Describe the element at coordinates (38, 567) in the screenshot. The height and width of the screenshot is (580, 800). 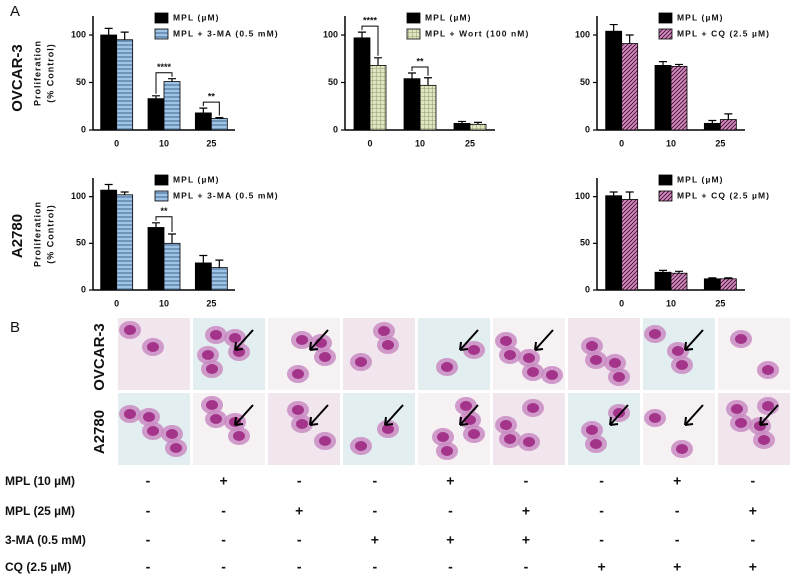
I see `treatment-label: CQ (2.5 µM)` at that location.